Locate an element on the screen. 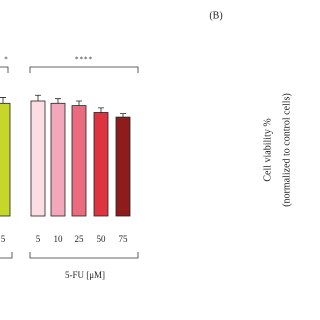 The width and height of the screenshot is (320, 320). panel-label: (B) is located at coordinates (215, 15).